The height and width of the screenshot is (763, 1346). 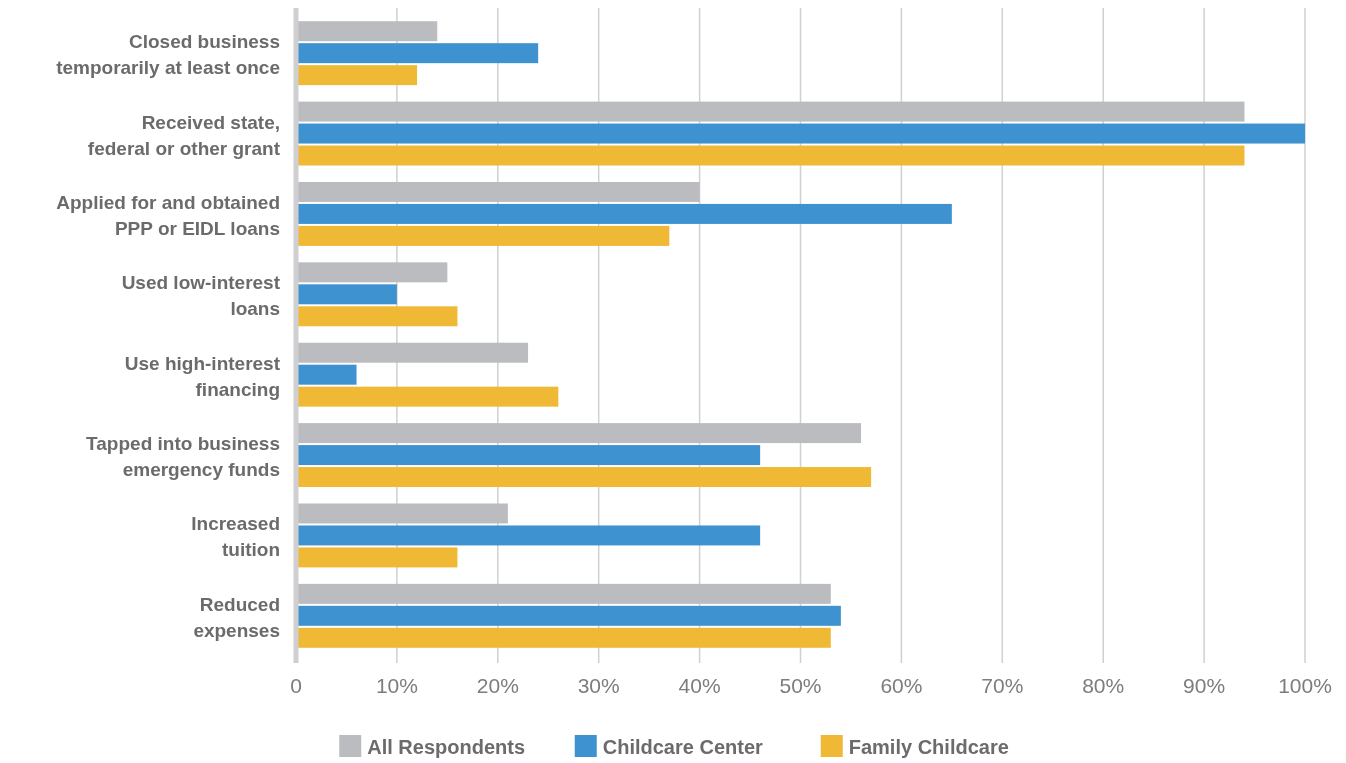 I want to click on y-tick-label: Closed business temporarily at least once, so click(x=168, y=55).